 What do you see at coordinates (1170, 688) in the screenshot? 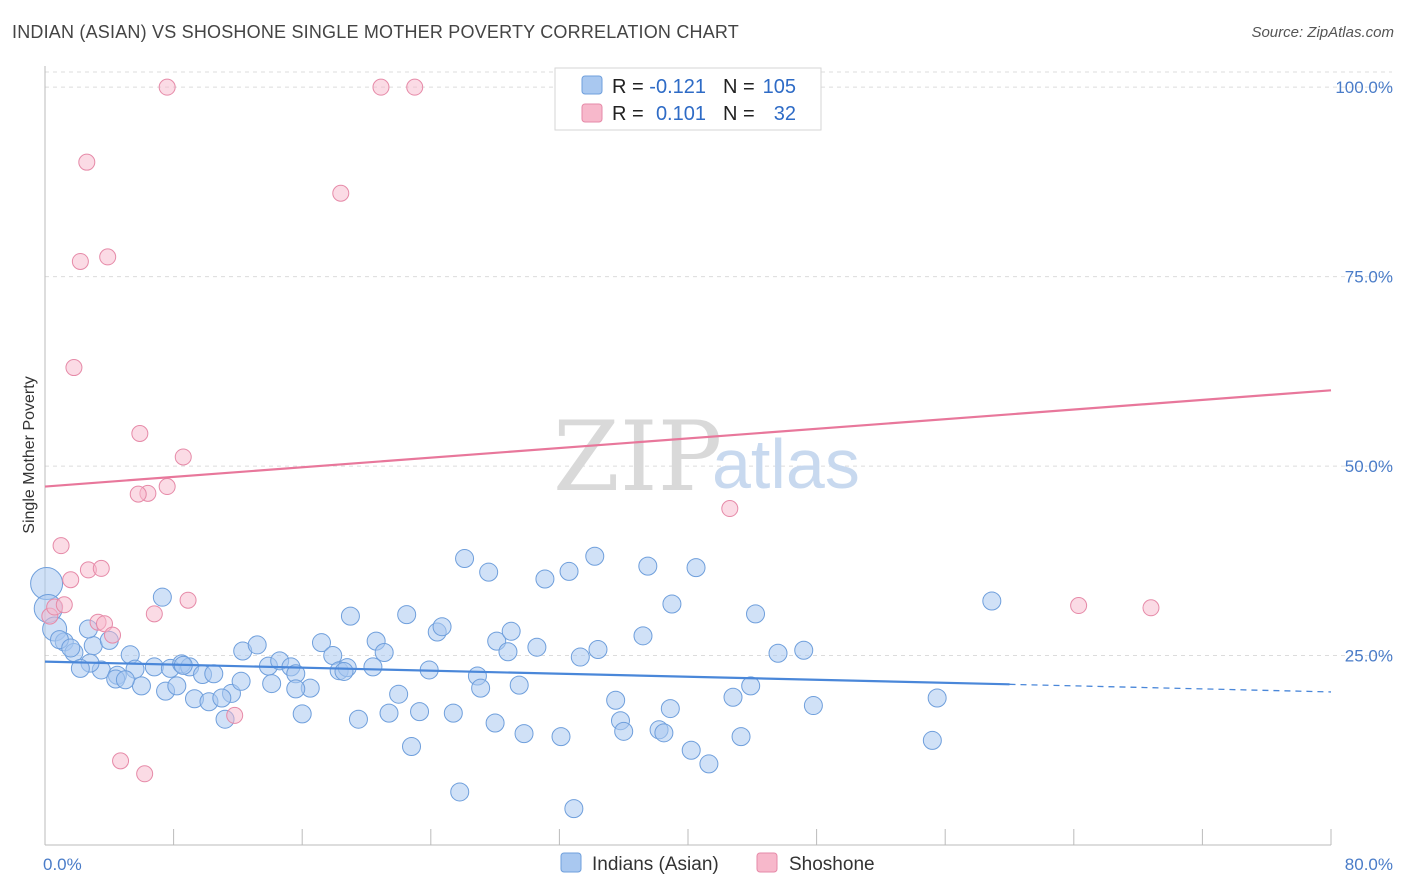
I see `indian-trend-line-extension` at bounding box center [1170, 688].